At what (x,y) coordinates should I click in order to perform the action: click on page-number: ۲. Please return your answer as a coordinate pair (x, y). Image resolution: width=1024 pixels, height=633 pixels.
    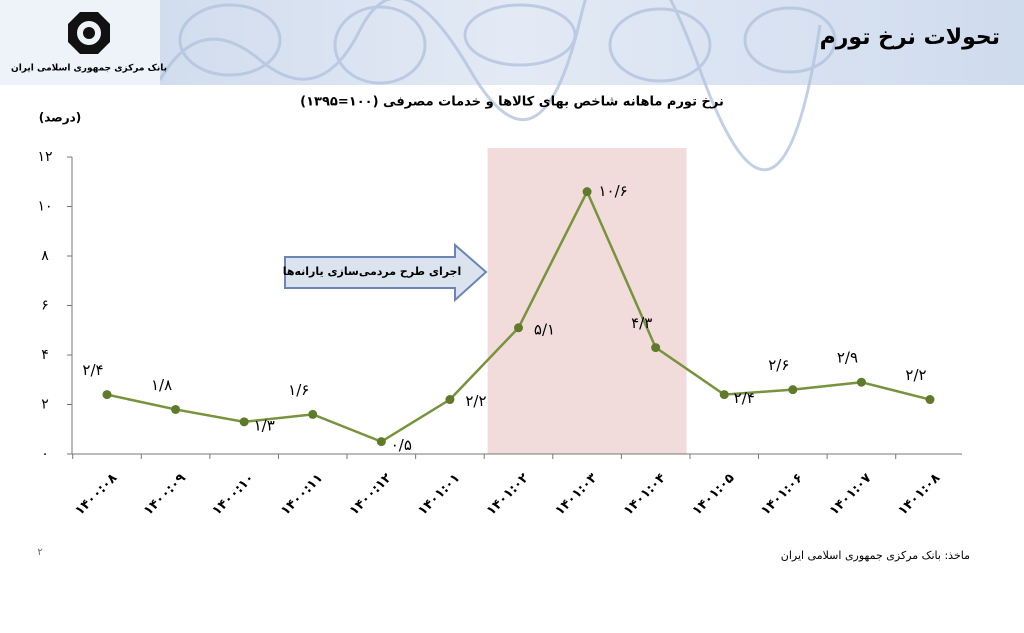
    Looking at the image, I should click on (39, 552).